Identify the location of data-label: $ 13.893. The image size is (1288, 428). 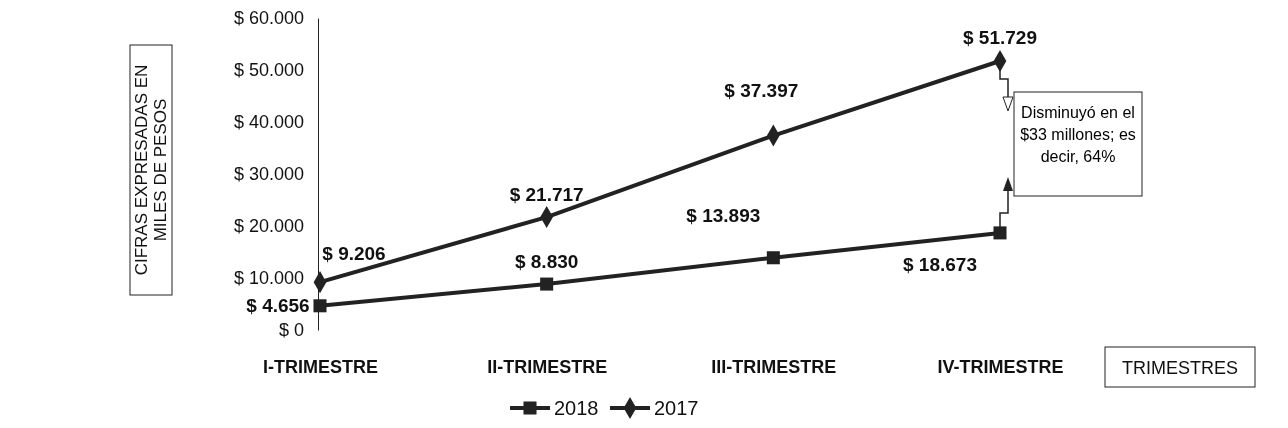
(723, 215).